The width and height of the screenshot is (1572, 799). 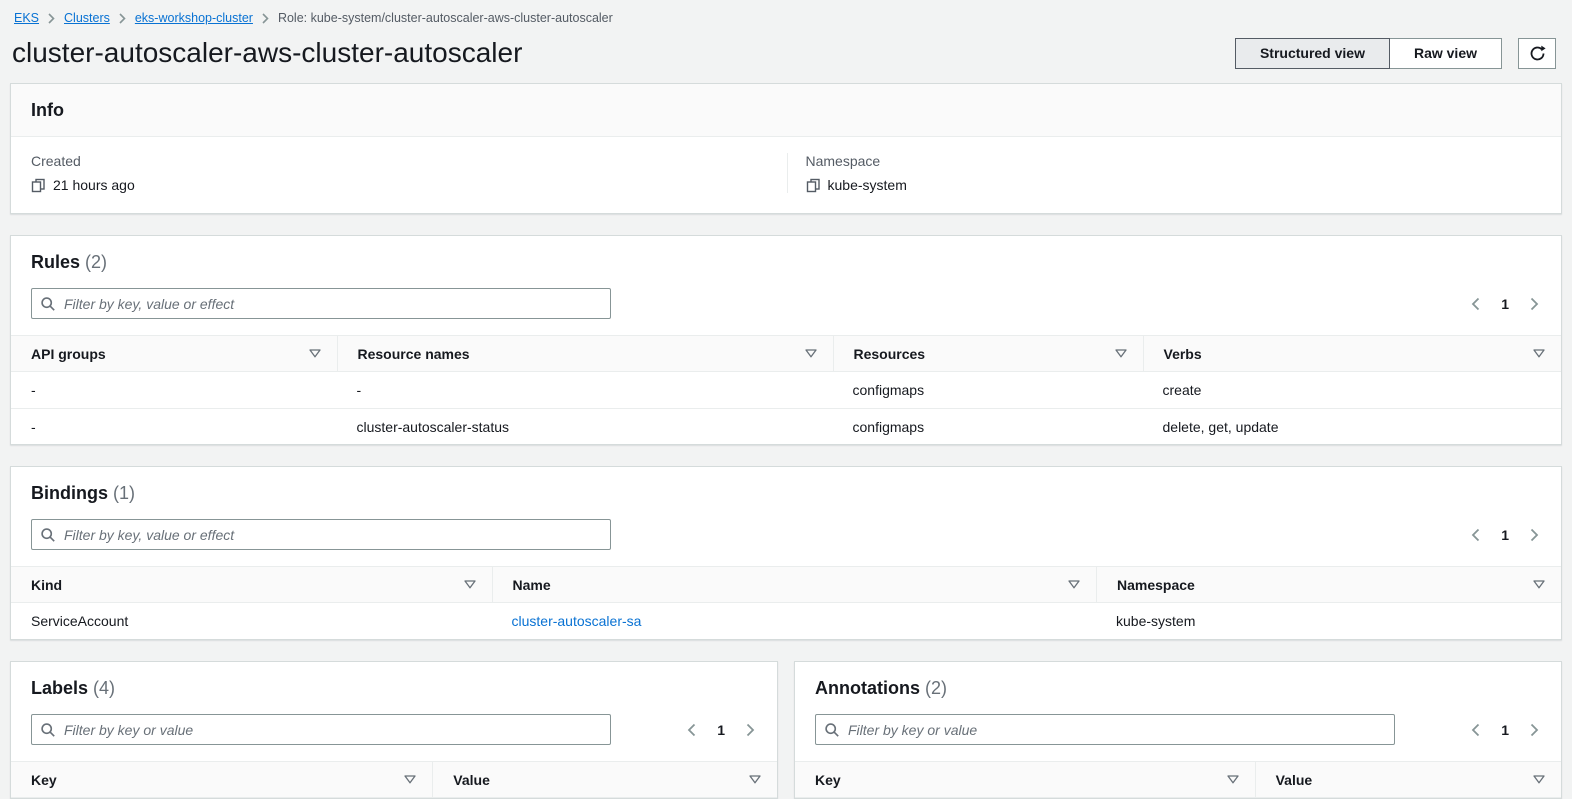 What do you see at coordinates (60, 688) in the screenshot?
I see `labels-title-text: Labels` at bounding box center [60, 688].